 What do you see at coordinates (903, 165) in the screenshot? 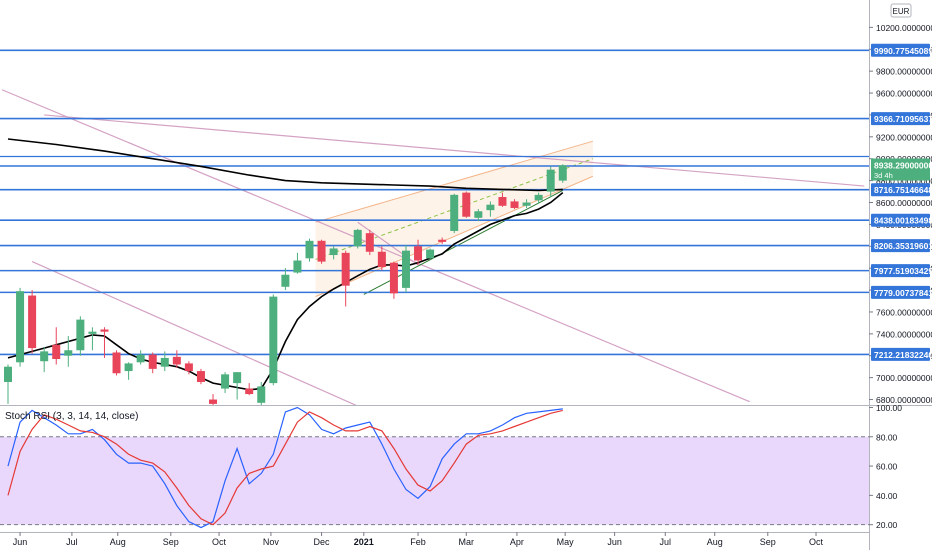
I see `current-price-label: 8938.29000000` at bounding box center [903, 165].